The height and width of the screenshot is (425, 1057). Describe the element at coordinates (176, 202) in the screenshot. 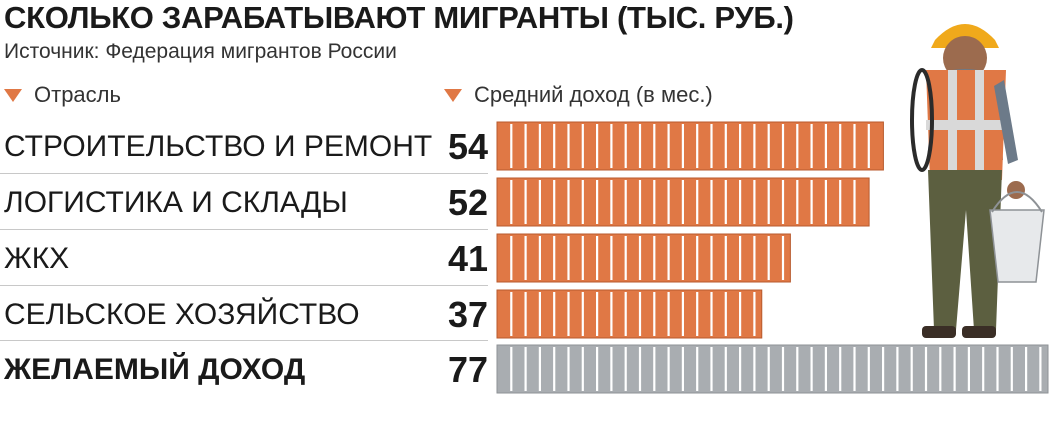

I see `category-label: ЛОГИСТИКА И СКЛАДЫ` at that location.